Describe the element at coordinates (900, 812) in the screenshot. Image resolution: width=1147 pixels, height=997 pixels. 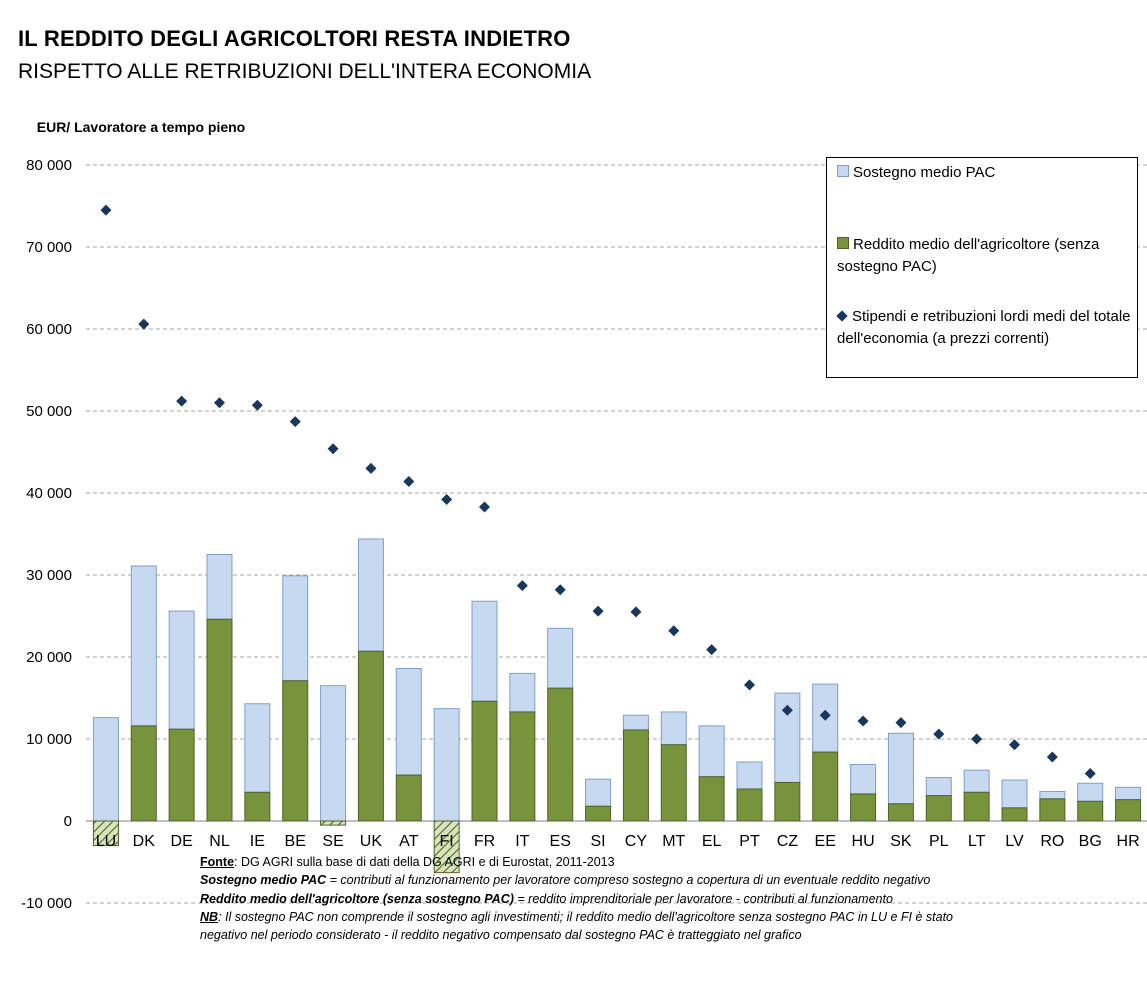
I see `bar-income-sk` at that location.